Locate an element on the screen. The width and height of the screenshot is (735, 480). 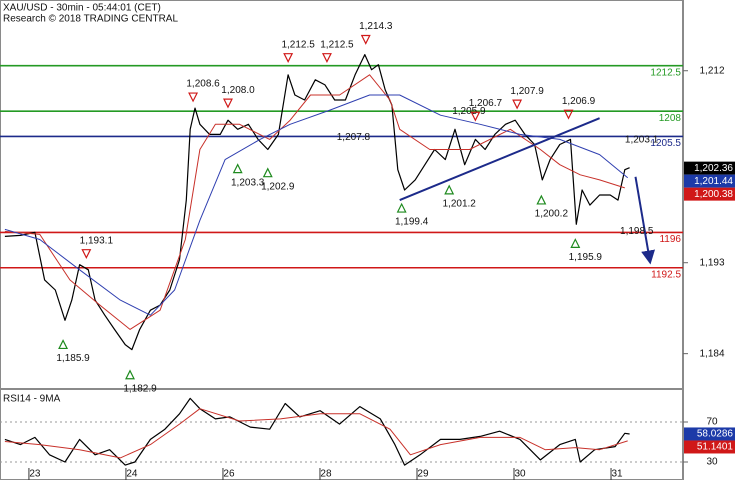
pivot-label: 1,201.2 is located at coordinates (460, 203).